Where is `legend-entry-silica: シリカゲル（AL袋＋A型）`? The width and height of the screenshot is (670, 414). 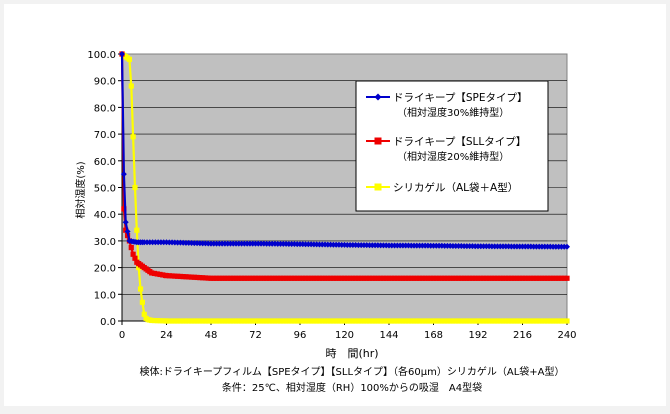
legend-entry-silica: シリカゲル（AL袋＋A型） is located at coordinates (442, 187).